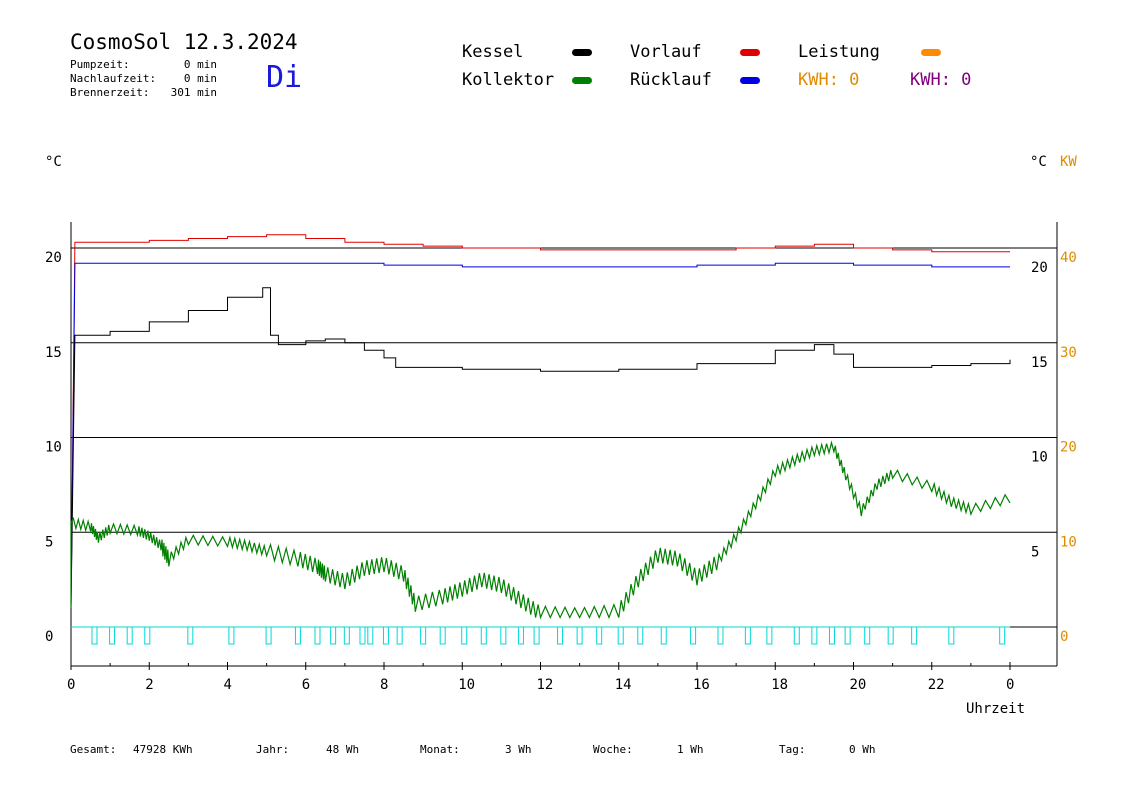  I want to click on x-tick-8: 8, so click(384, 685).